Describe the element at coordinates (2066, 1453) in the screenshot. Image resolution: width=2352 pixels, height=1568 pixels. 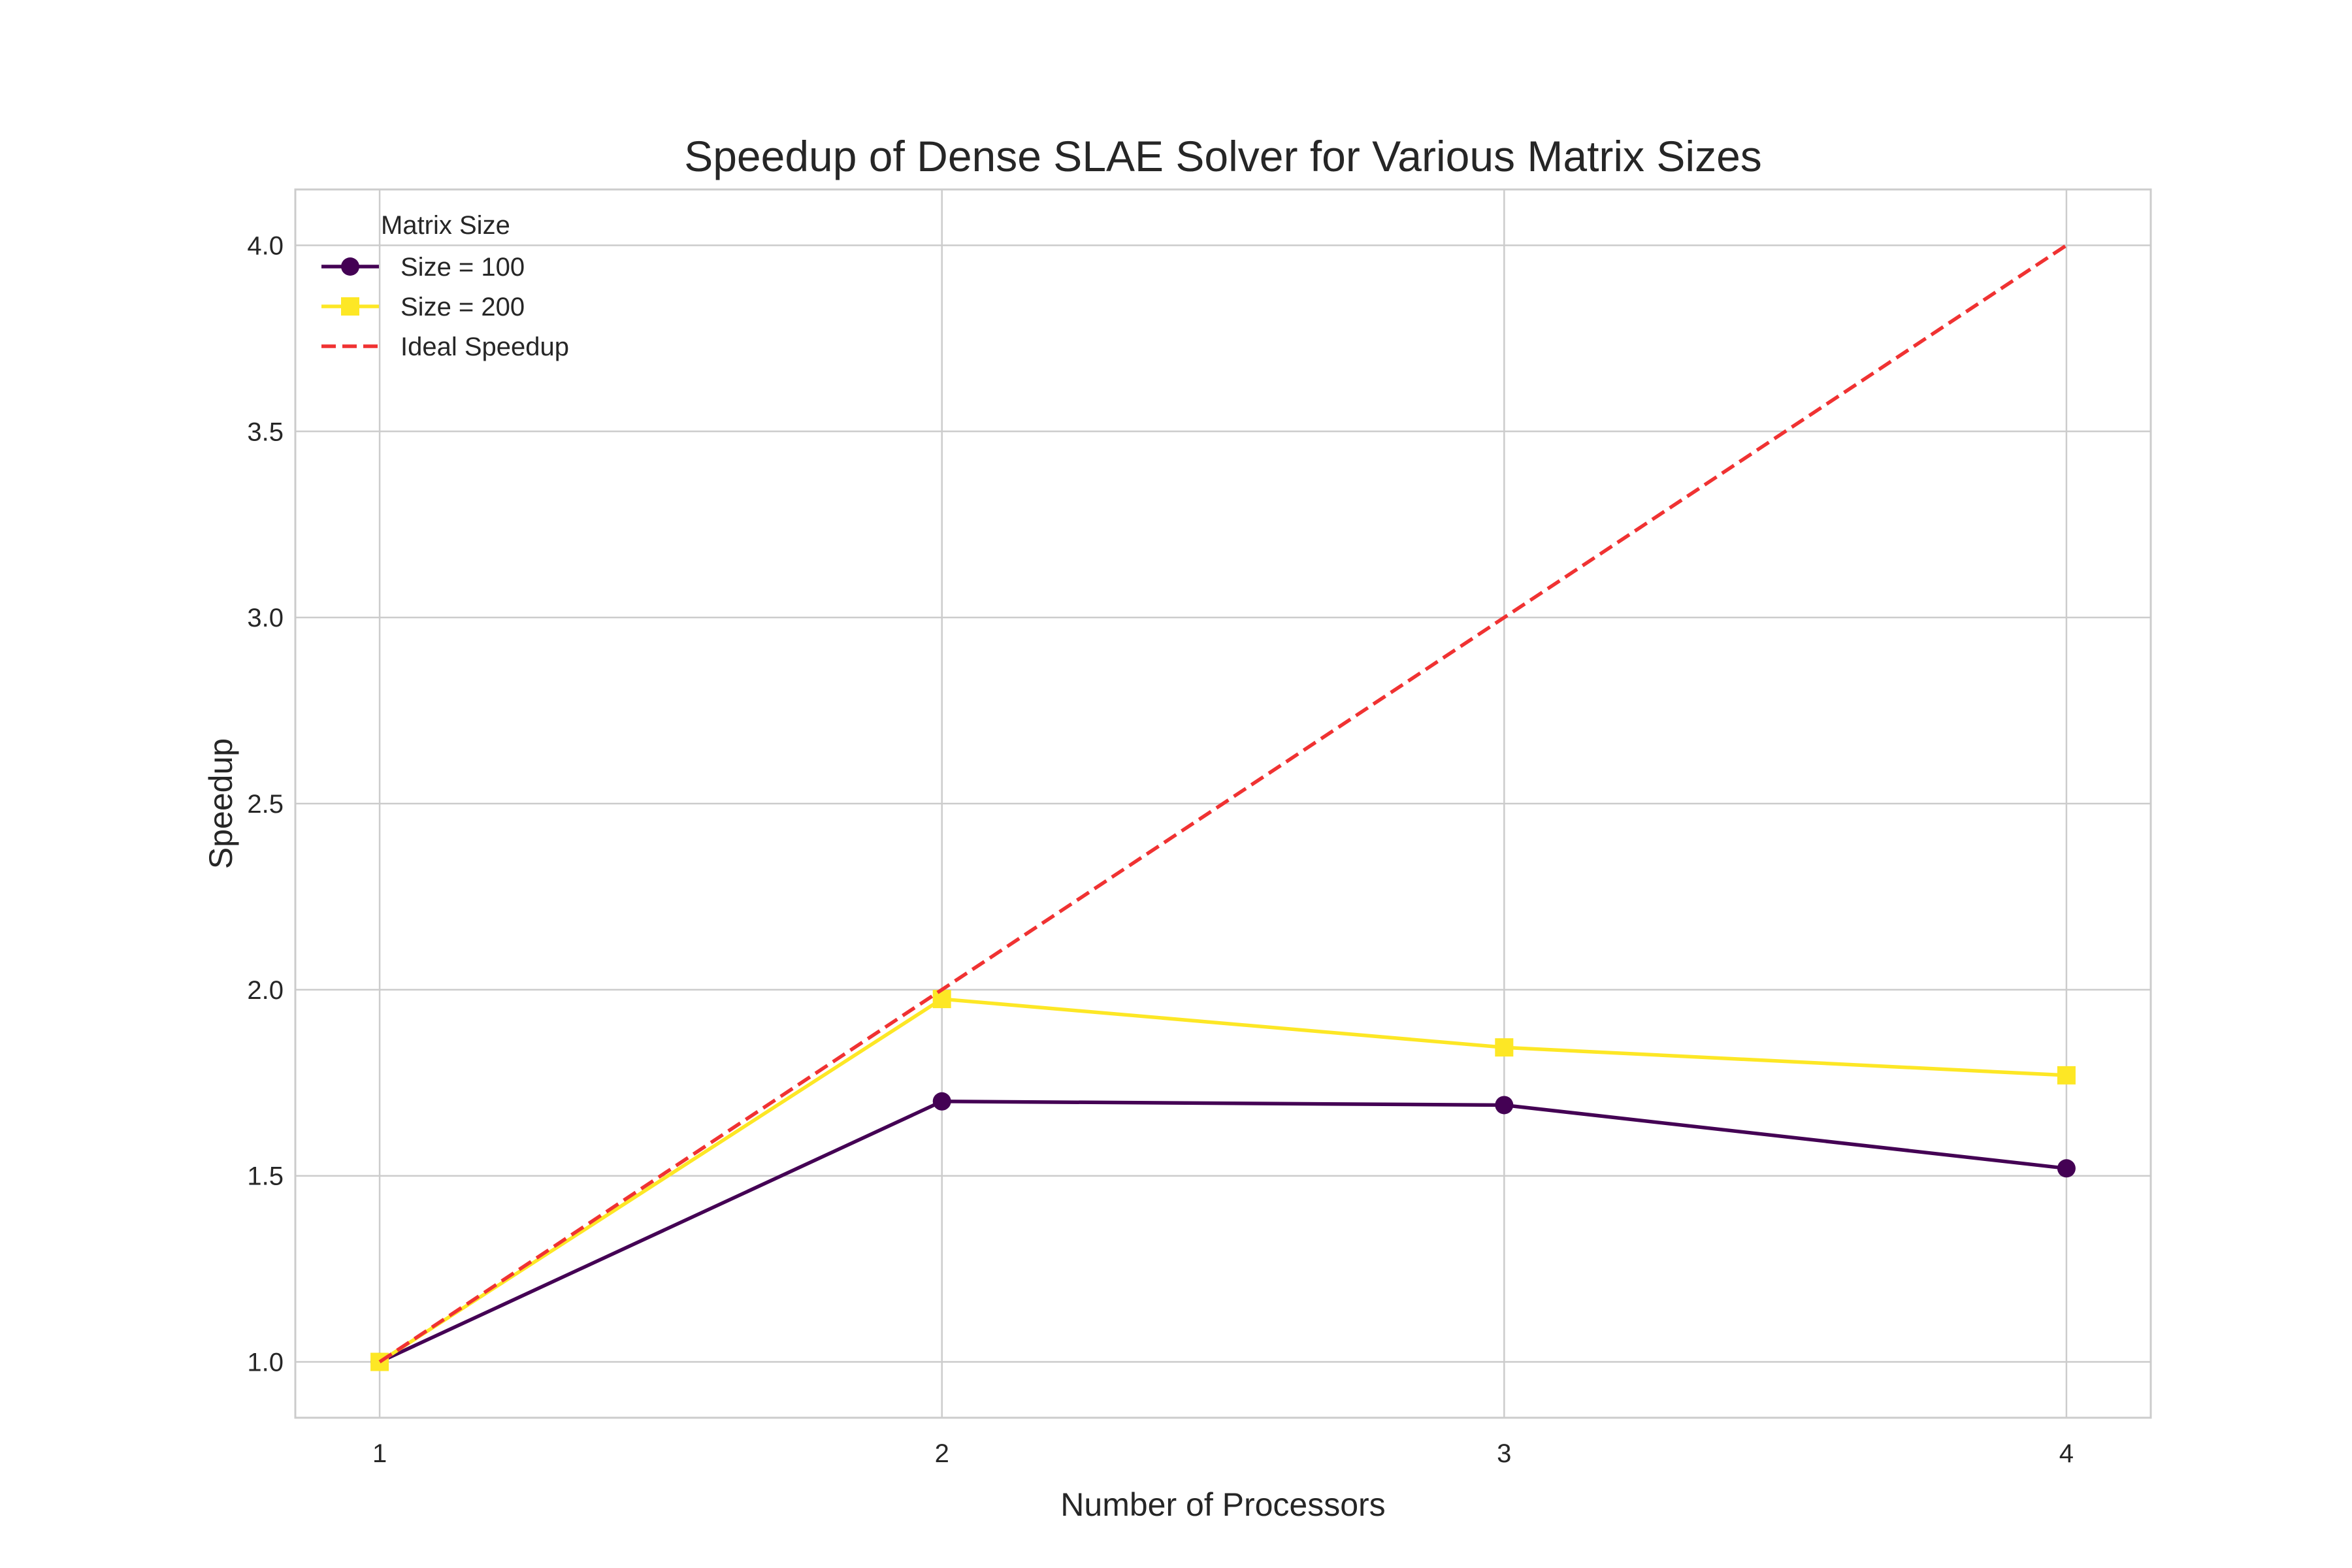
I see `x-tick-label: 4` at that location.